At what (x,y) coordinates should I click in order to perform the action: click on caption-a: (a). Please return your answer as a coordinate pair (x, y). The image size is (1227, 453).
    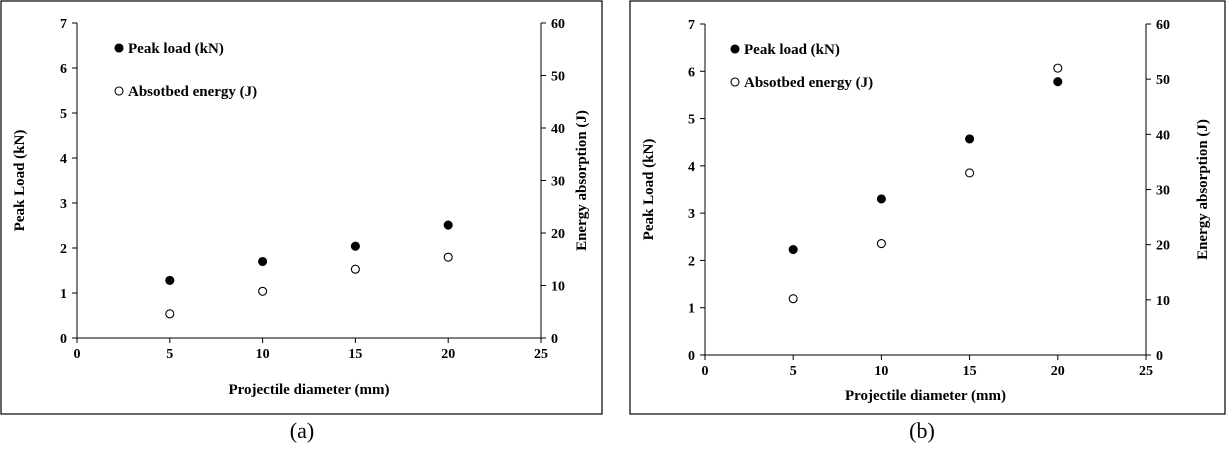
    Looking at the image, I should click on (302, 430).